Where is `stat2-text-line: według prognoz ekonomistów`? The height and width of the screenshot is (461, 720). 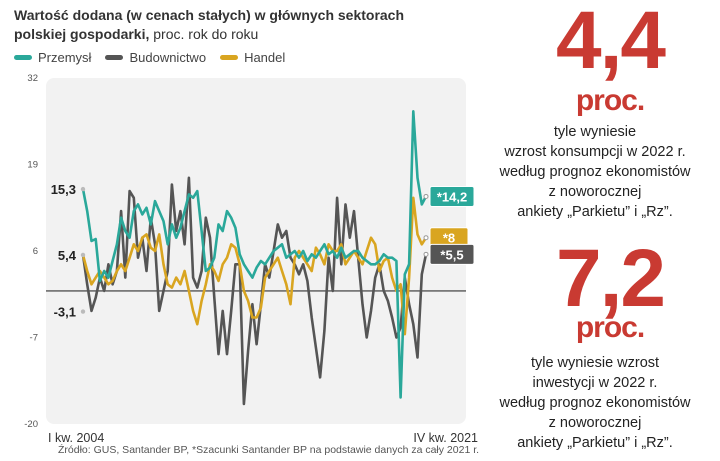 stat2-text-line: według prognoz ekonomistów is located at coordinates (595, 403).